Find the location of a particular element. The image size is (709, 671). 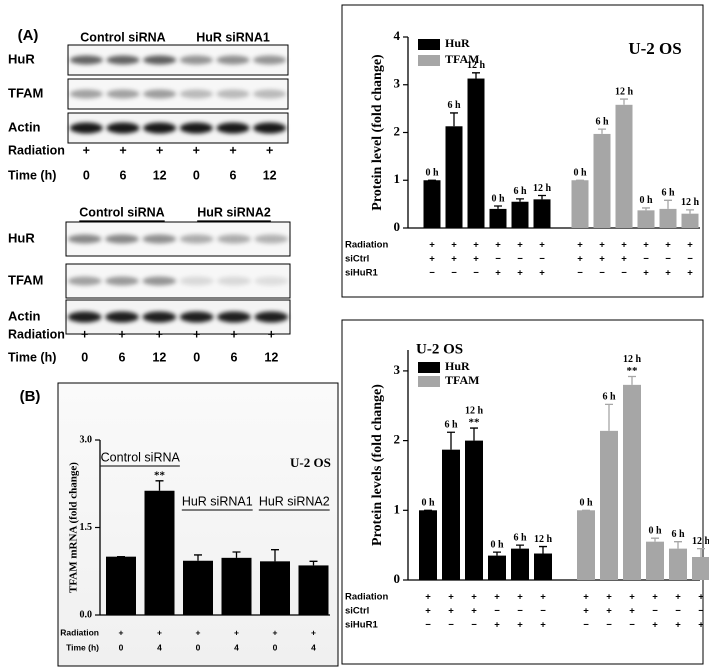

panel-label: (A) is located at coordinates (28, 35).